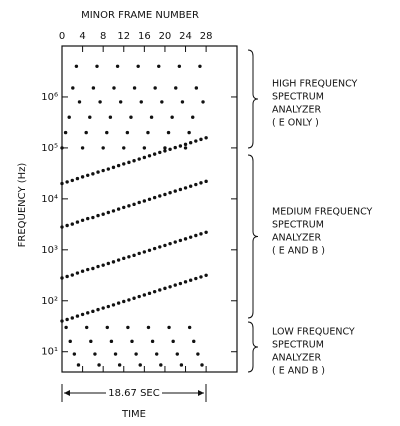  What do you see at coordinates (49, 148) in the screenshot?
I see `y-tick-label: 10⁵` at bounding box center [49, 148].